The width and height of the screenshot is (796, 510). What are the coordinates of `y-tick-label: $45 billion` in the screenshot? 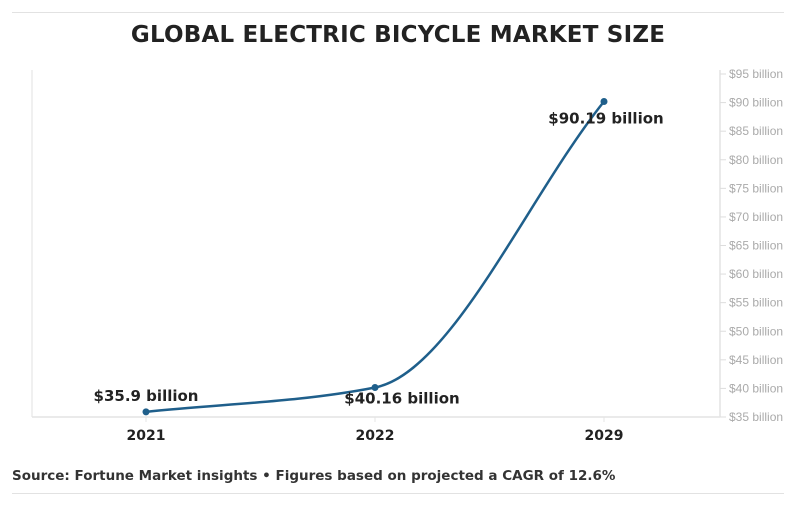 It's located at (756, 360).